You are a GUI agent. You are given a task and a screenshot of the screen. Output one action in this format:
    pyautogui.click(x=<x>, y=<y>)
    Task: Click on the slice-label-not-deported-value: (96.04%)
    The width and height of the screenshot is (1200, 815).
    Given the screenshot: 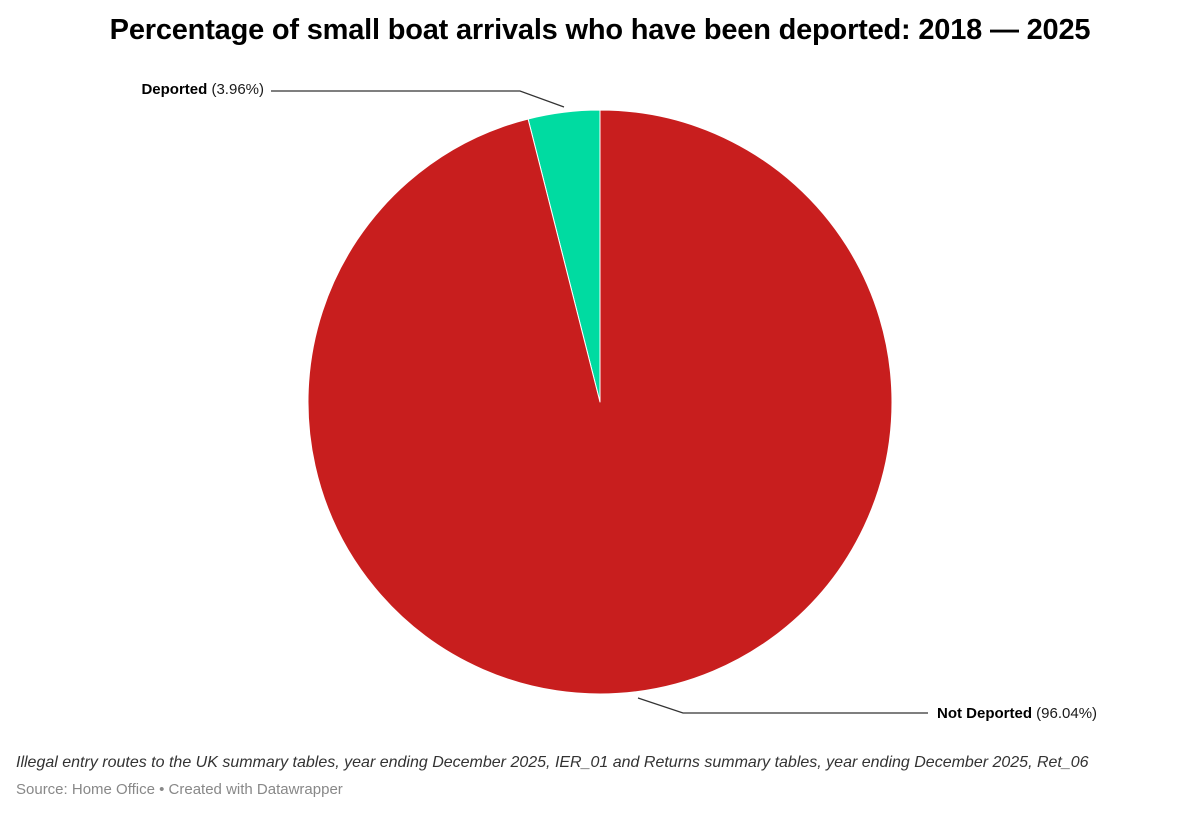 What is the action you would take?
    pyautogui.click(x=1067, y=713)
    